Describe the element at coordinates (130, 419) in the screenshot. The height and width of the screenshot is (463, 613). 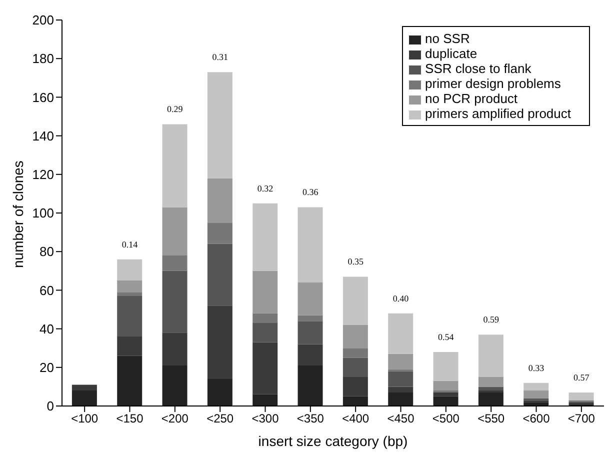
I see `x-tick-label: <150` at that location.